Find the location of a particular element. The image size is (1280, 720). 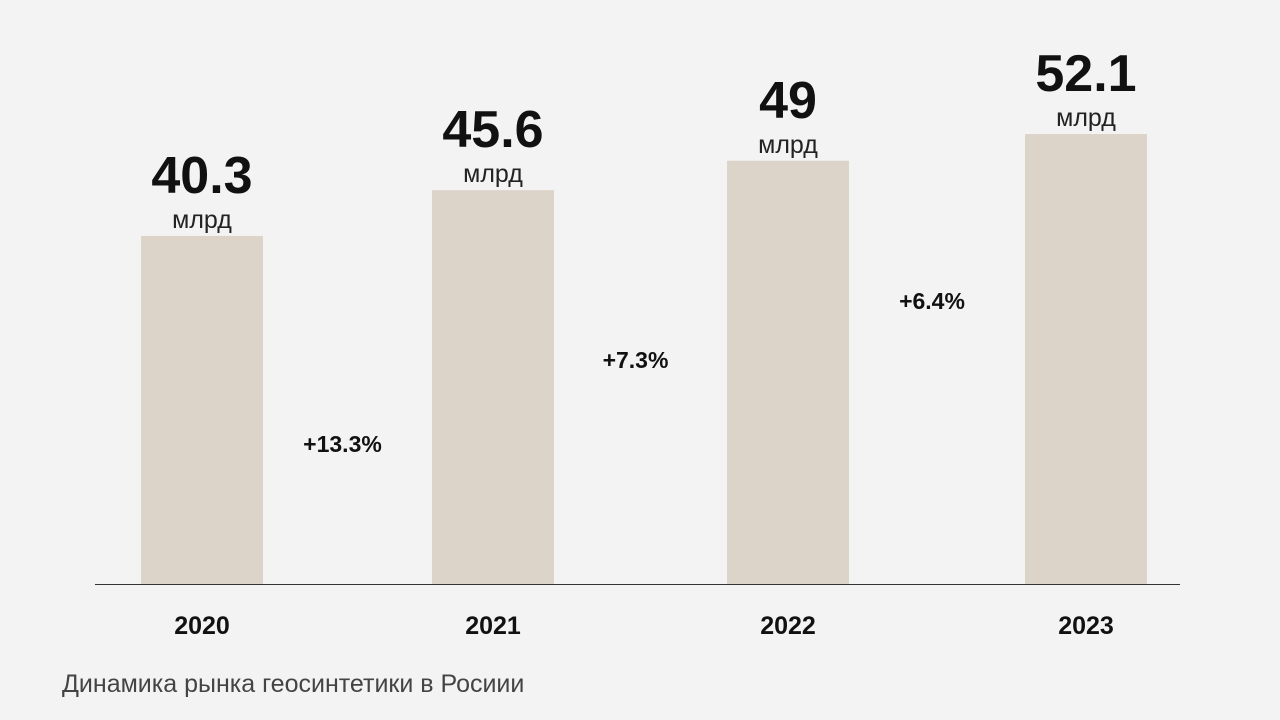

bar-2023 is located at coordinates (1086, 359).